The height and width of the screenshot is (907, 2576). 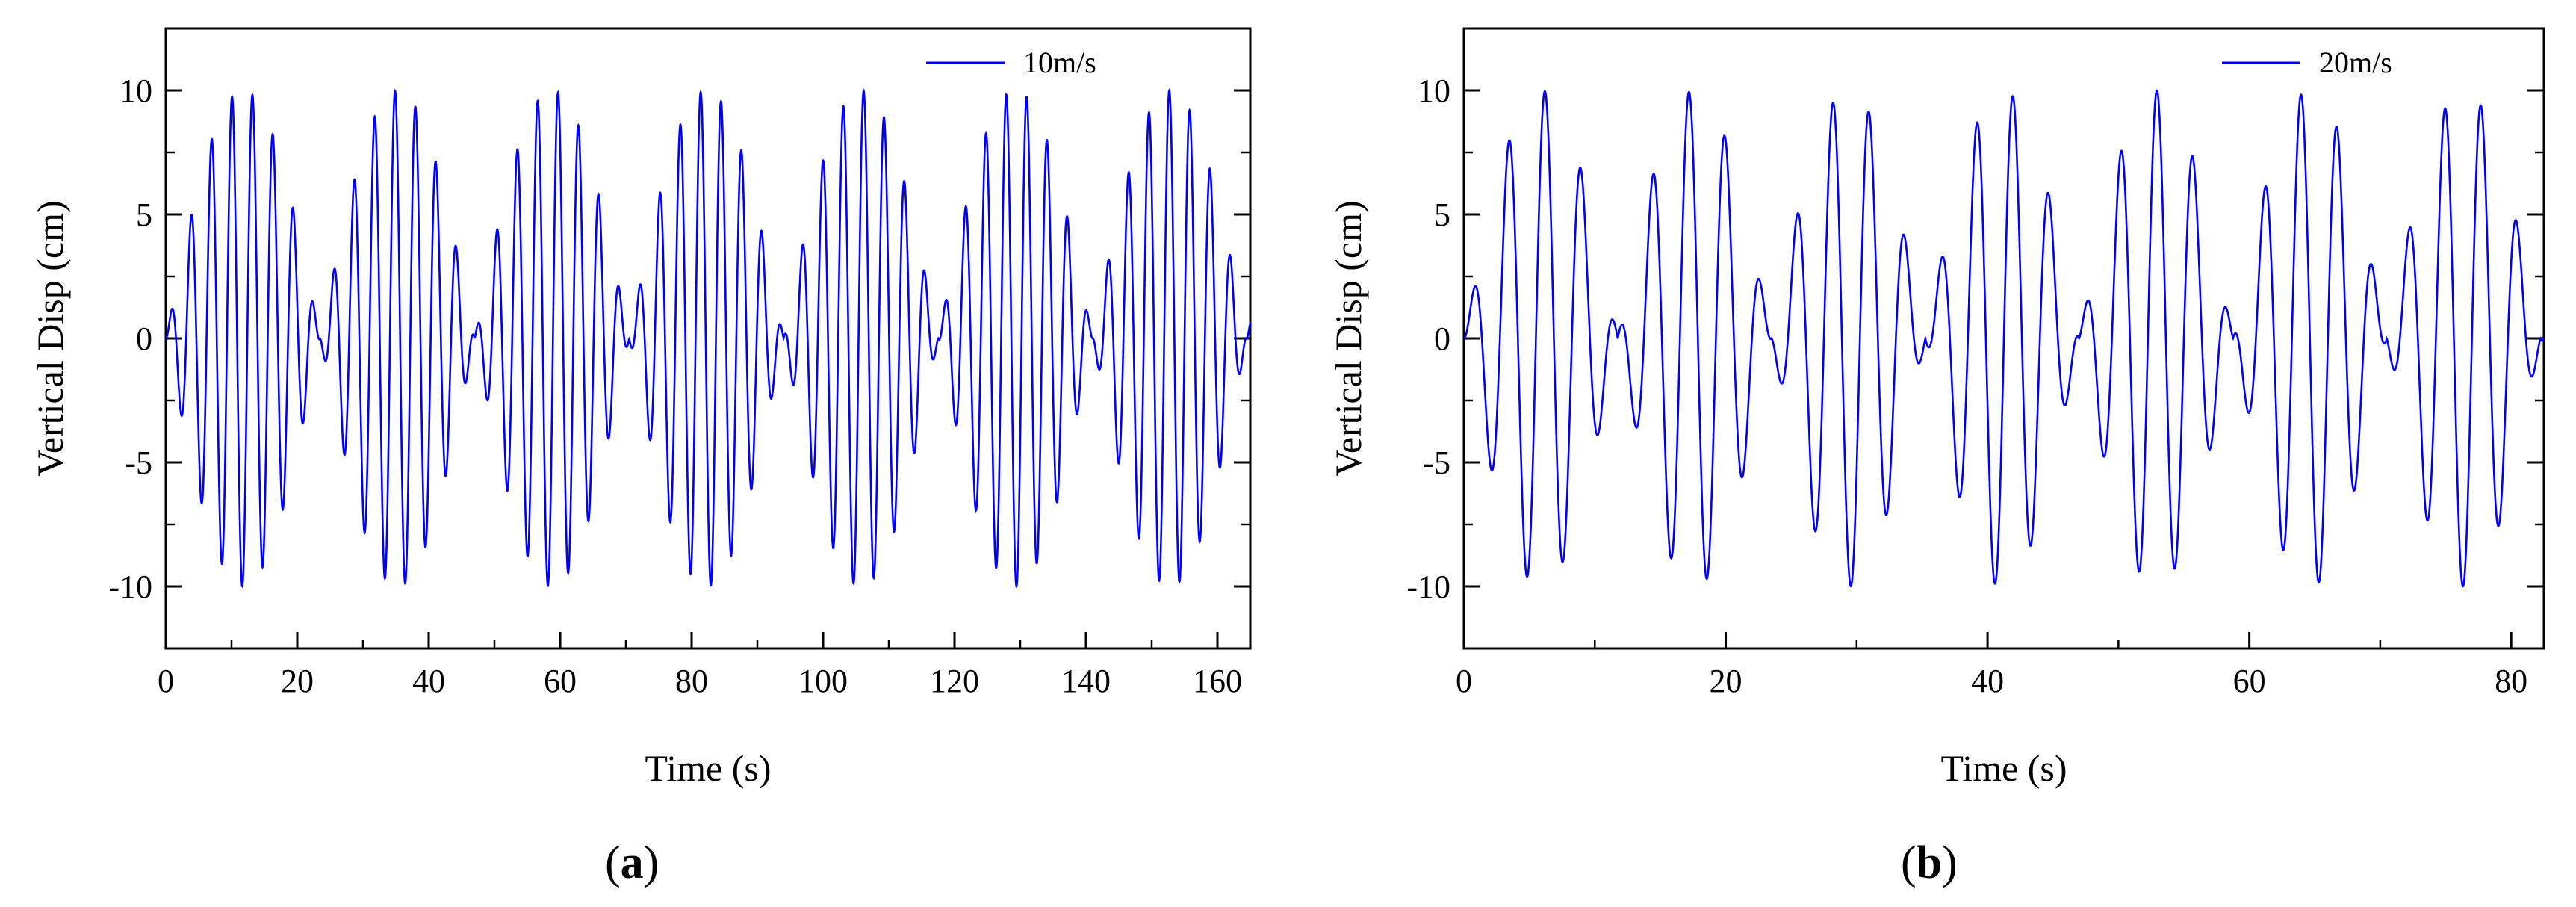 I want to click on x-tick-label-a-100: 100, so click(x=823, y=681).